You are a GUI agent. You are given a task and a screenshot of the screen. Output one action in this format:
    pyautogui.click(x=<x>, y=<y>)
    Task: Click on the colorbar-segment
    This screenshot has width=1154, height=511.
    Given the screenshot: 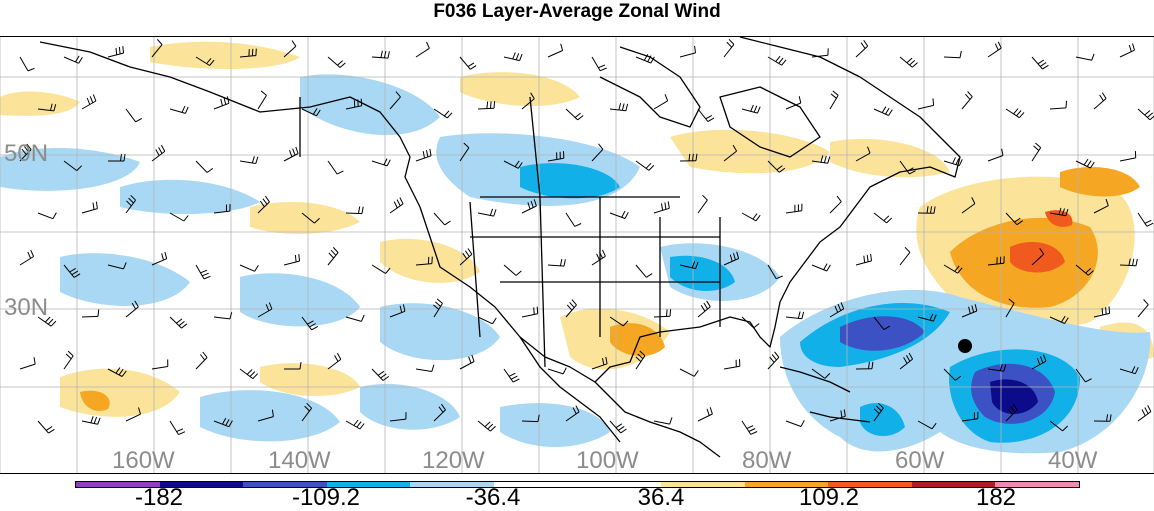 What is the action you would take?
    pyautogui.click(x=452, y=484)
    